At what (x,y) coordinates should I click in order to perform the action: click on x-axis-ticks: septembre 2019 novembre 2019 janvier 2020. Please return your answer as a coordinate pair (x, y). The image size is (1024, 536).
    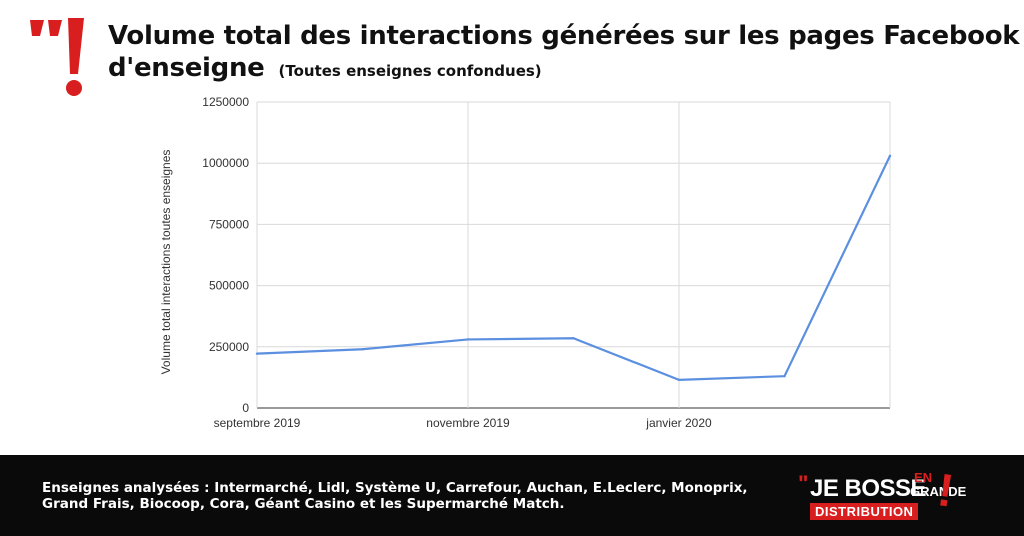
    Looking at the image, I should click on (463, 423).